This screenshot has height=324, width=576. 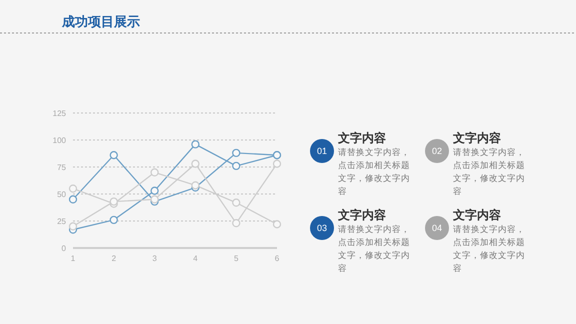 What do you see at coordinates (100, 21) in the screenshot?
I see `chart-title: 成功项目展示` at bounding box center [100, 21].